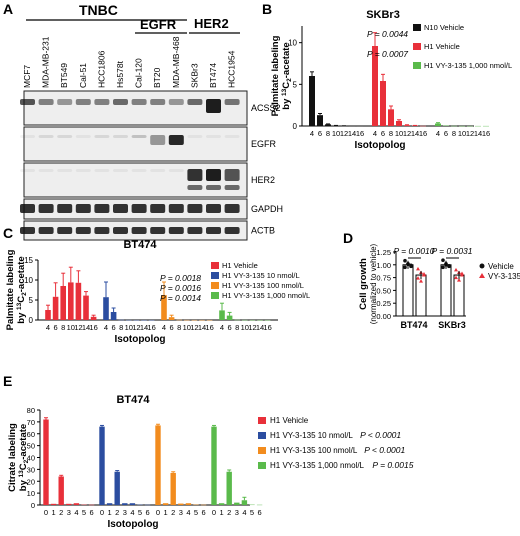 This screenshot has height=536, width=520. I want to click on y-tick-label: 70, so click(31, 422).